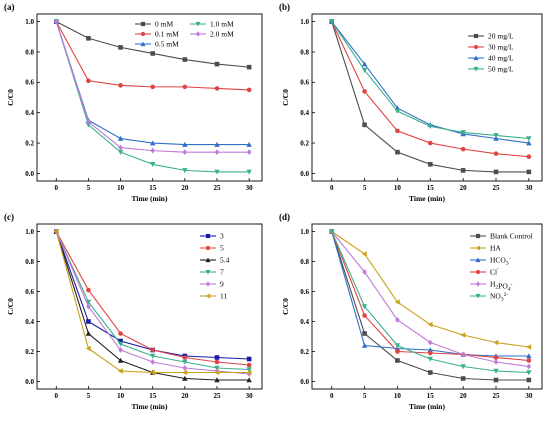 The height and width of the screenshot is (423, 550). I want to click on legend-label: 30 mg/L, so click(501, 47).